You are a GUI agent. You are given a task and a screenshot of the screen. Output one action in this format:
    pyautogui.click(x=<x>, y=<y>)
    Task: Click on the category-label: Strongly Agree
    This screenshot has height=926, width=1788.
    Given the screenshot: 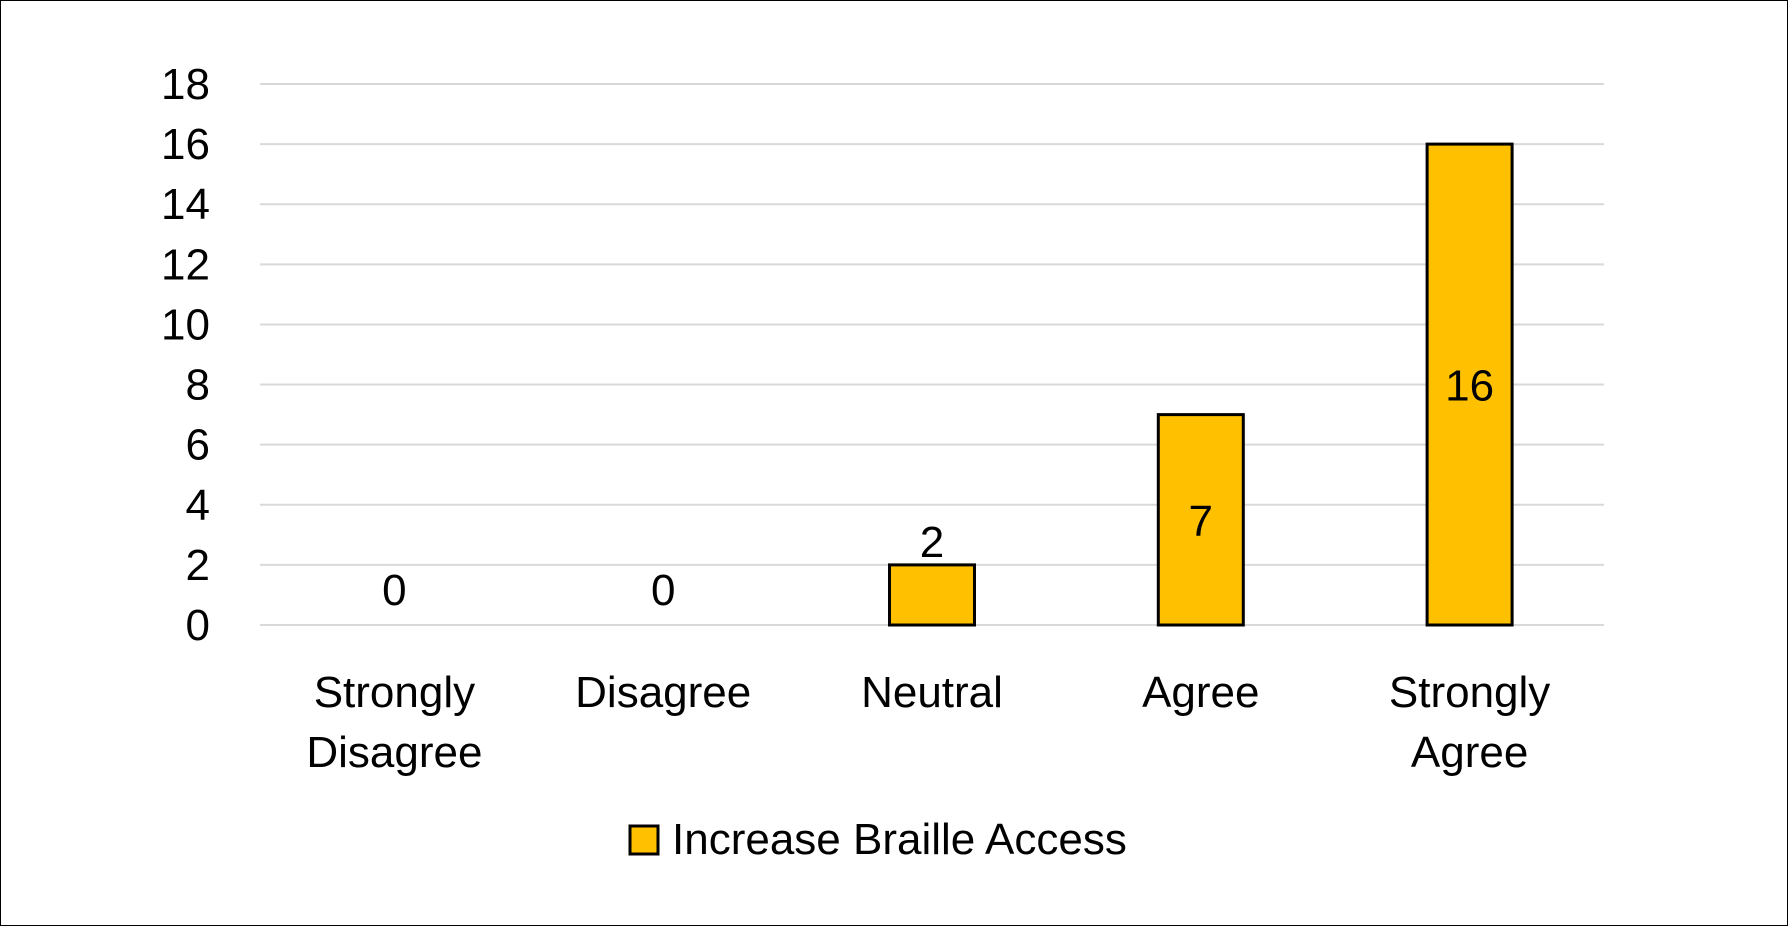 What is the action you would take?
    pyautogui.click(x=1469, y=722)
    